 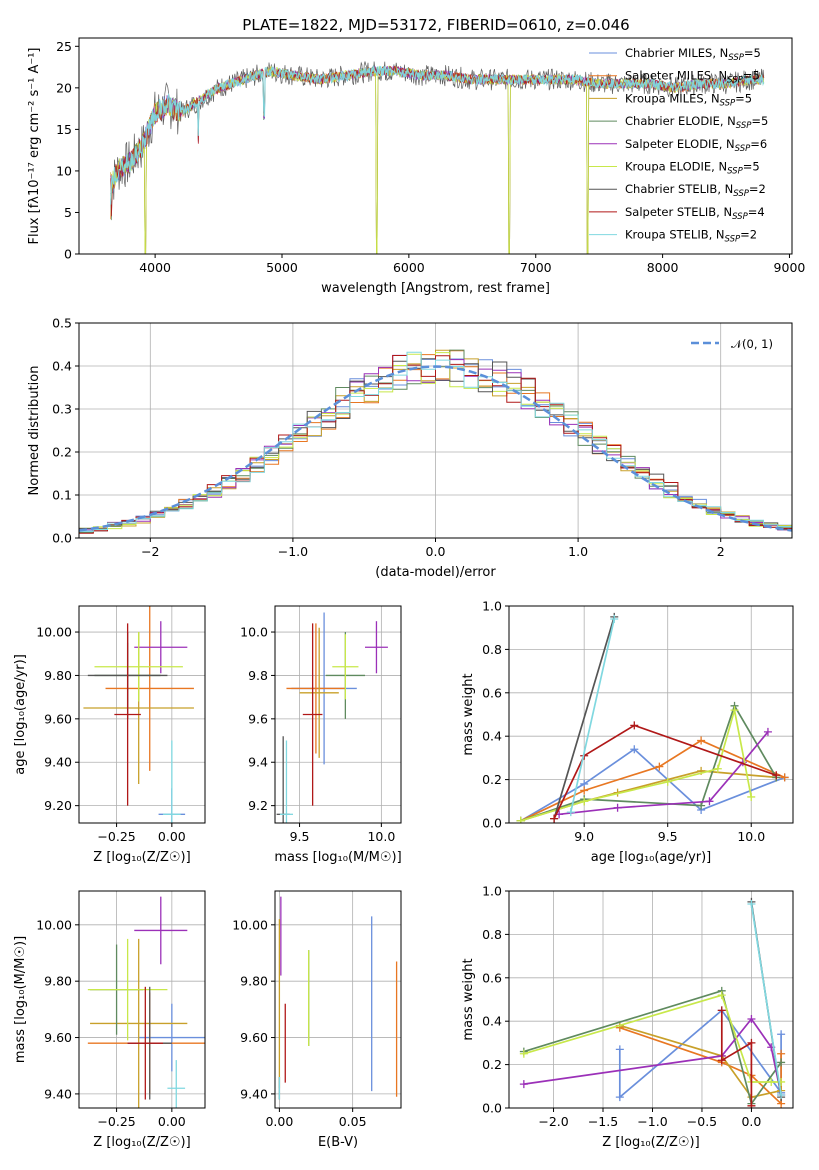 I want to click on legend-entry: Chabrier ELODIE, NSSP=5, so click(x=696, y=122).